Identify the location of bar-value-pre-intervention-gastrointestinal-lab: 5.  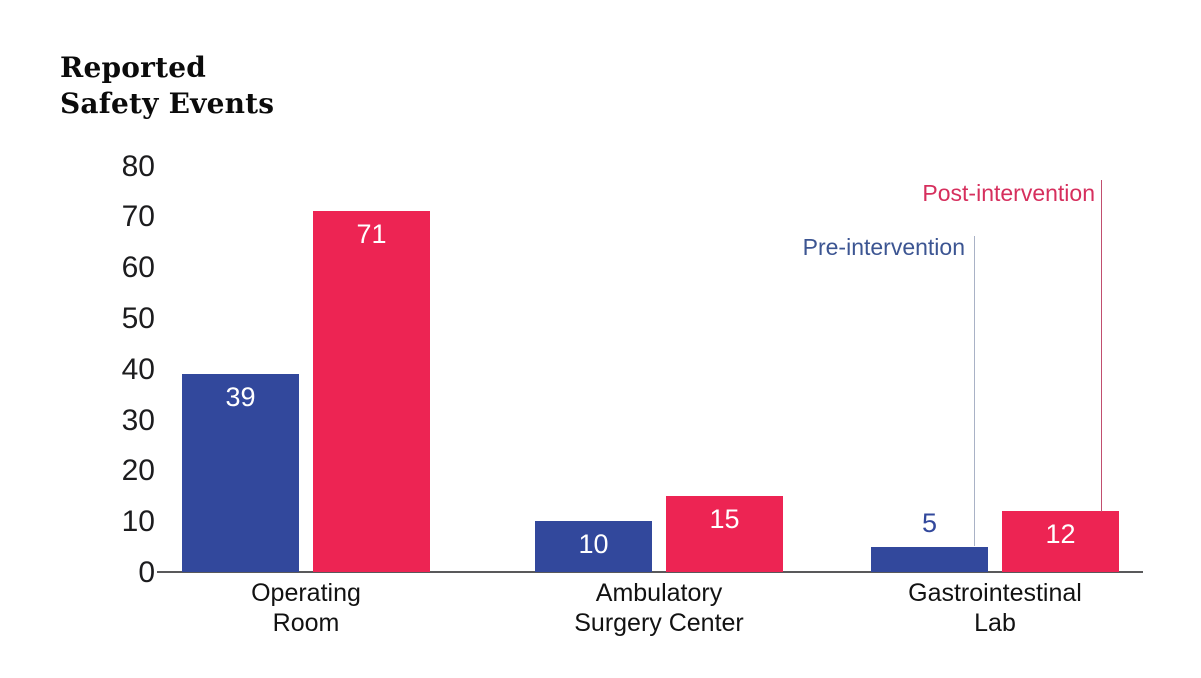
(929, 523).